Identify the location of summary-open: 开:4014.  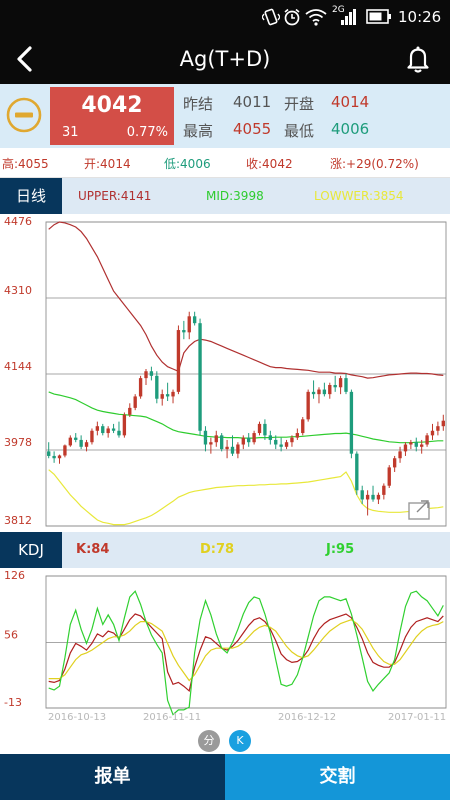
(107, 164).